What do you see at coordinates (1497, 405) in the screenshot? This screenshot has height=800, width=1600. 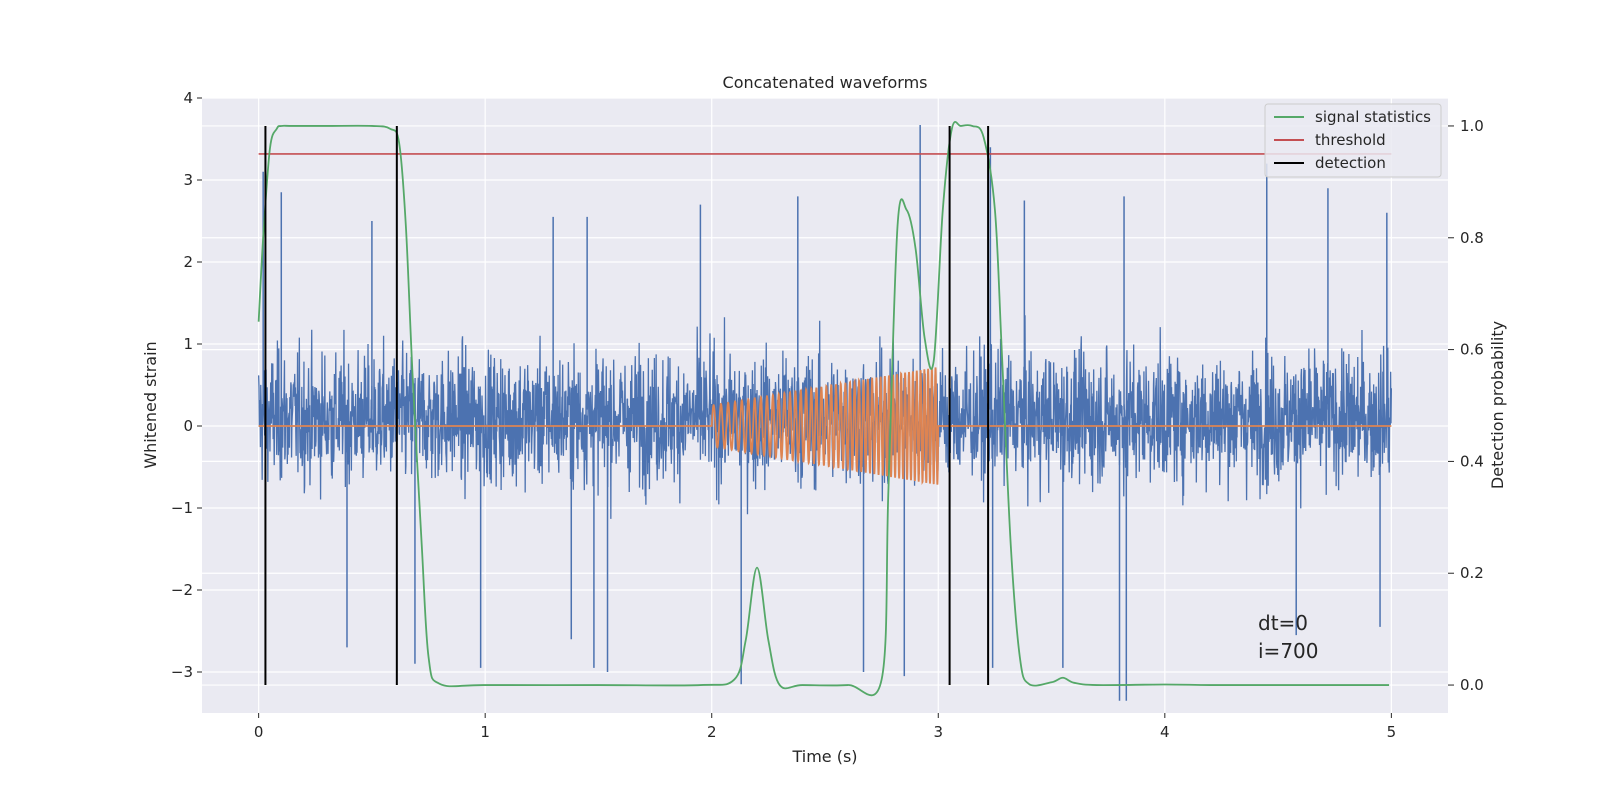 I see `y2-axis-title: Detection probability` at bounding box center [1497, 405].